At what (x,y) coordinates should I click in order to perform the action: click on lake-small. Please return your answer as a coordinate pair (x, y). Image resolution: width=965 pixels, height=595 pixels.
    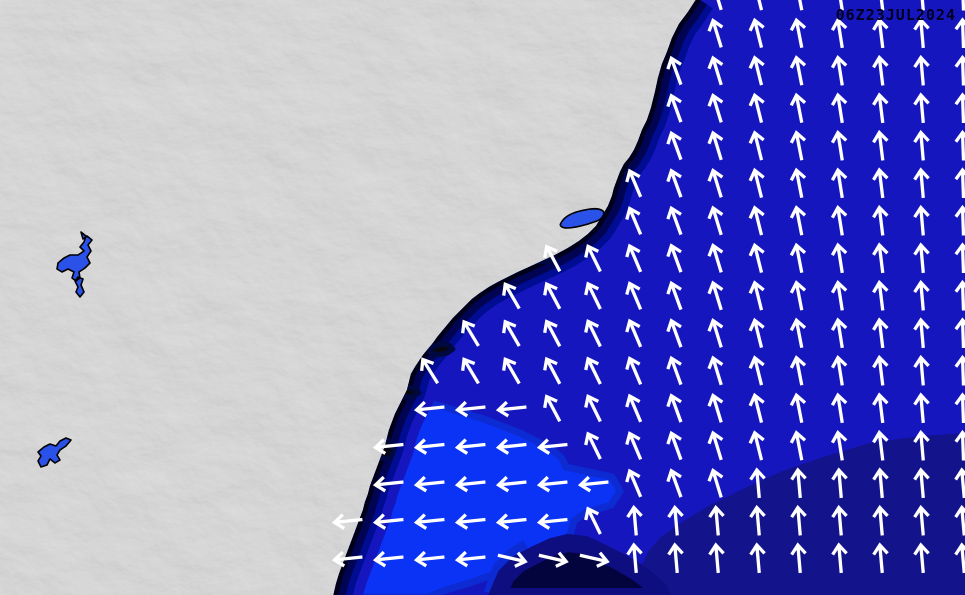
    Looking at the image, I should click on (54, 452).